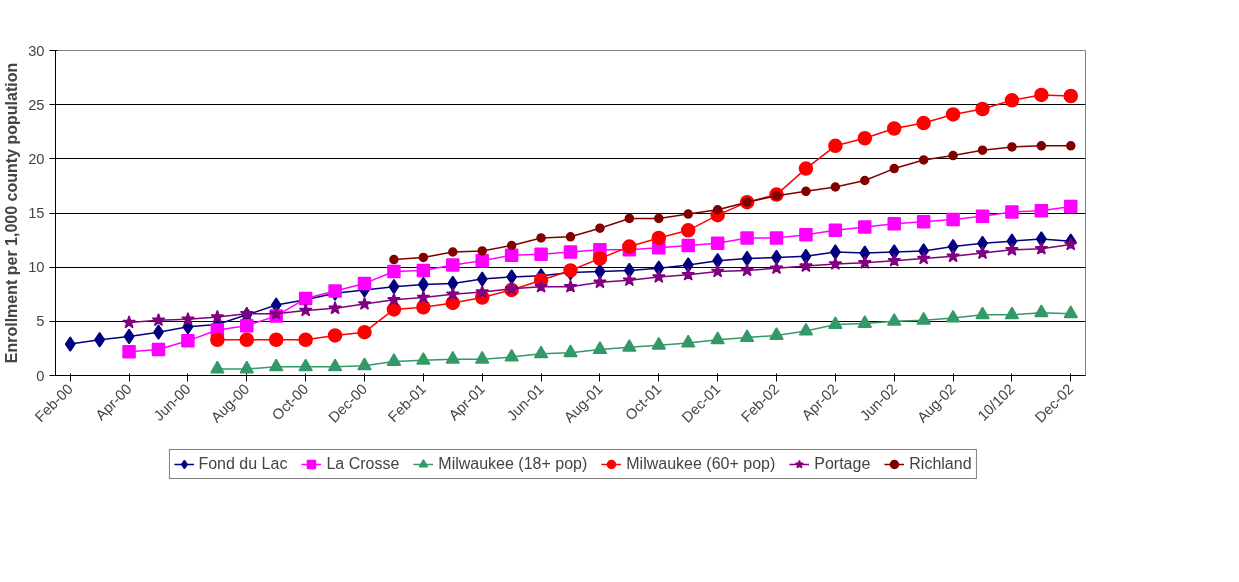  Describe the element at coordinates (243, 464) in the screenshot. I see `legend-label: Fond du Lac` at that location.